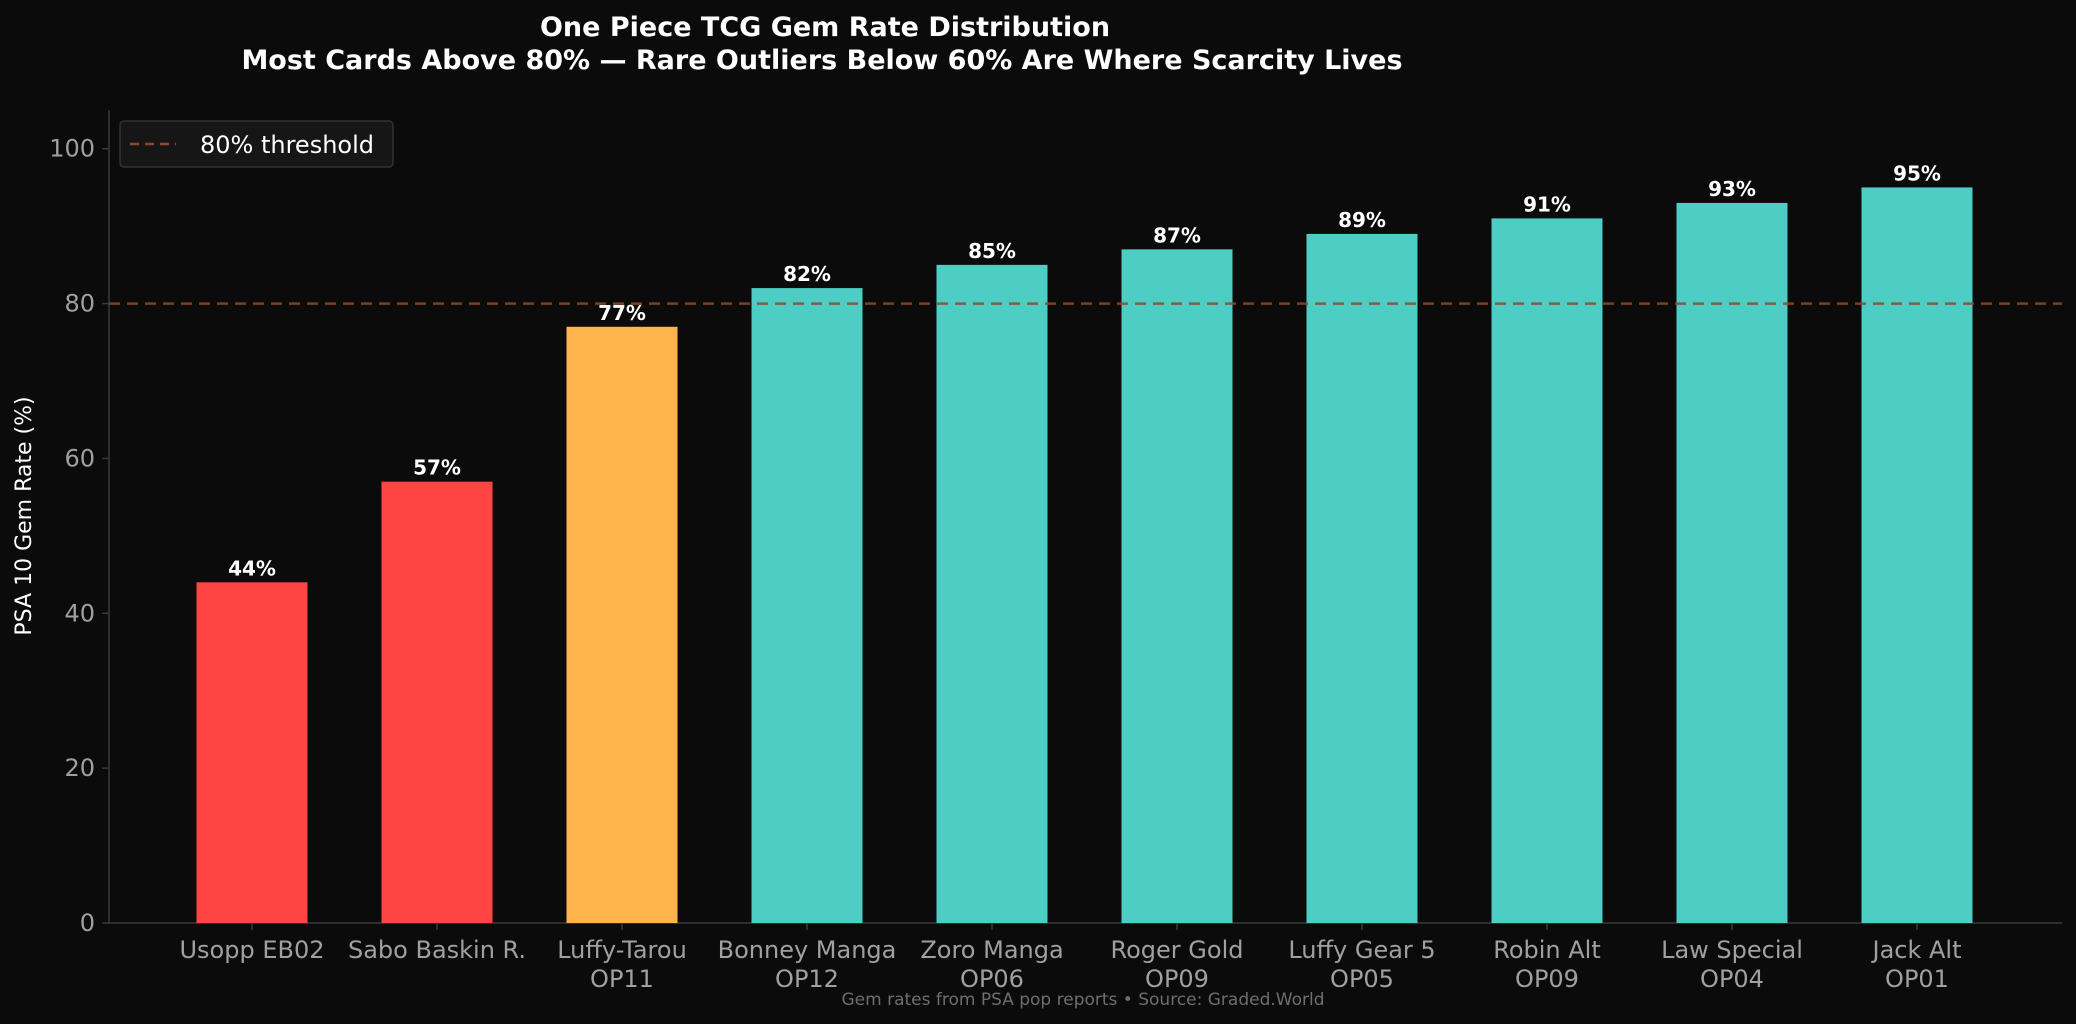 The width and height of the screenshot is (2076, 1024). I want to click on legend-box, so click(256, 144).